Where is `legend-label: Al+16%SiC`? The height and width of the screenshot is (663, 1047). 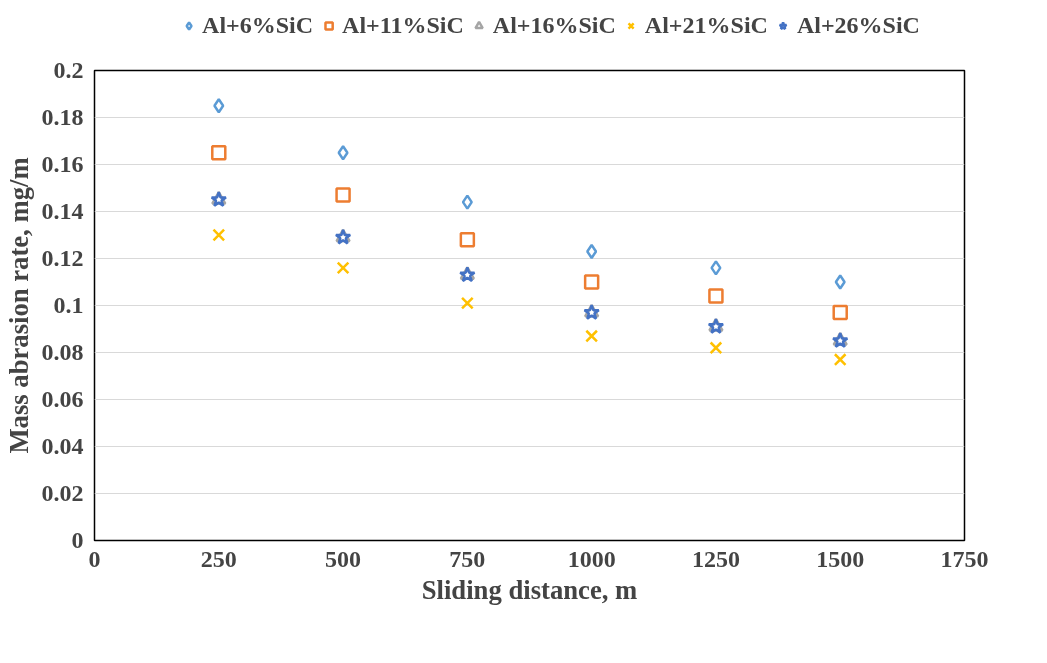
legend-label: Al+16%SiC is located at coordinates (554, 25).